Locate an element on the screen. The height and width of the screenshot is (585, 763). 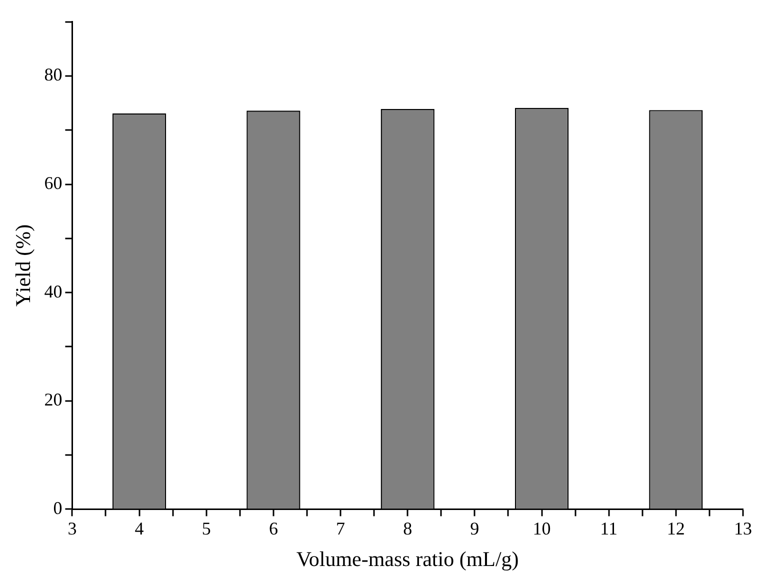
y-tick-label: 60 is located at coordinates (53, 183).